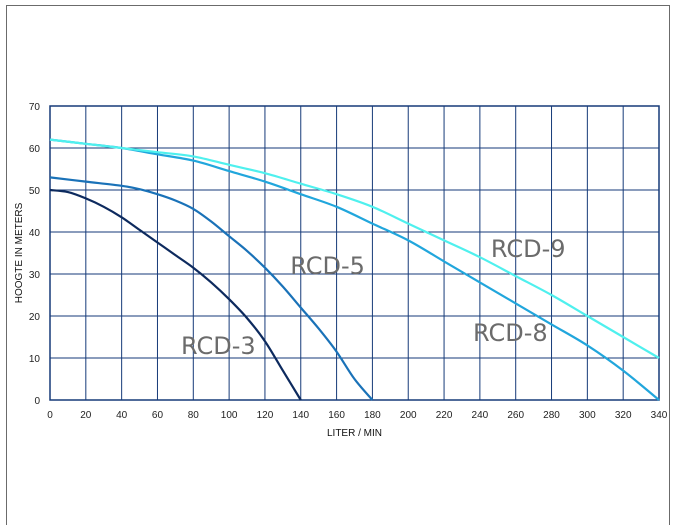  Describe the element at coordinates (515, 415) in the screenshot. I see `x-tick-label: 260` at that location.